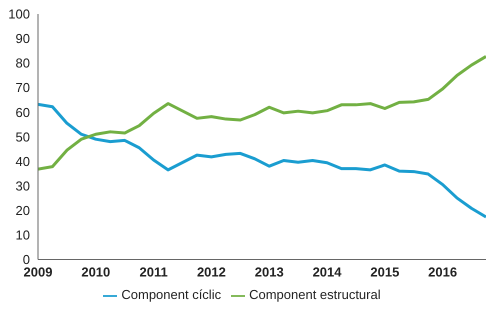  Describe the element at coordinates (23, 136) in the screenshot. I see `y-tick-label: 50` at that location.